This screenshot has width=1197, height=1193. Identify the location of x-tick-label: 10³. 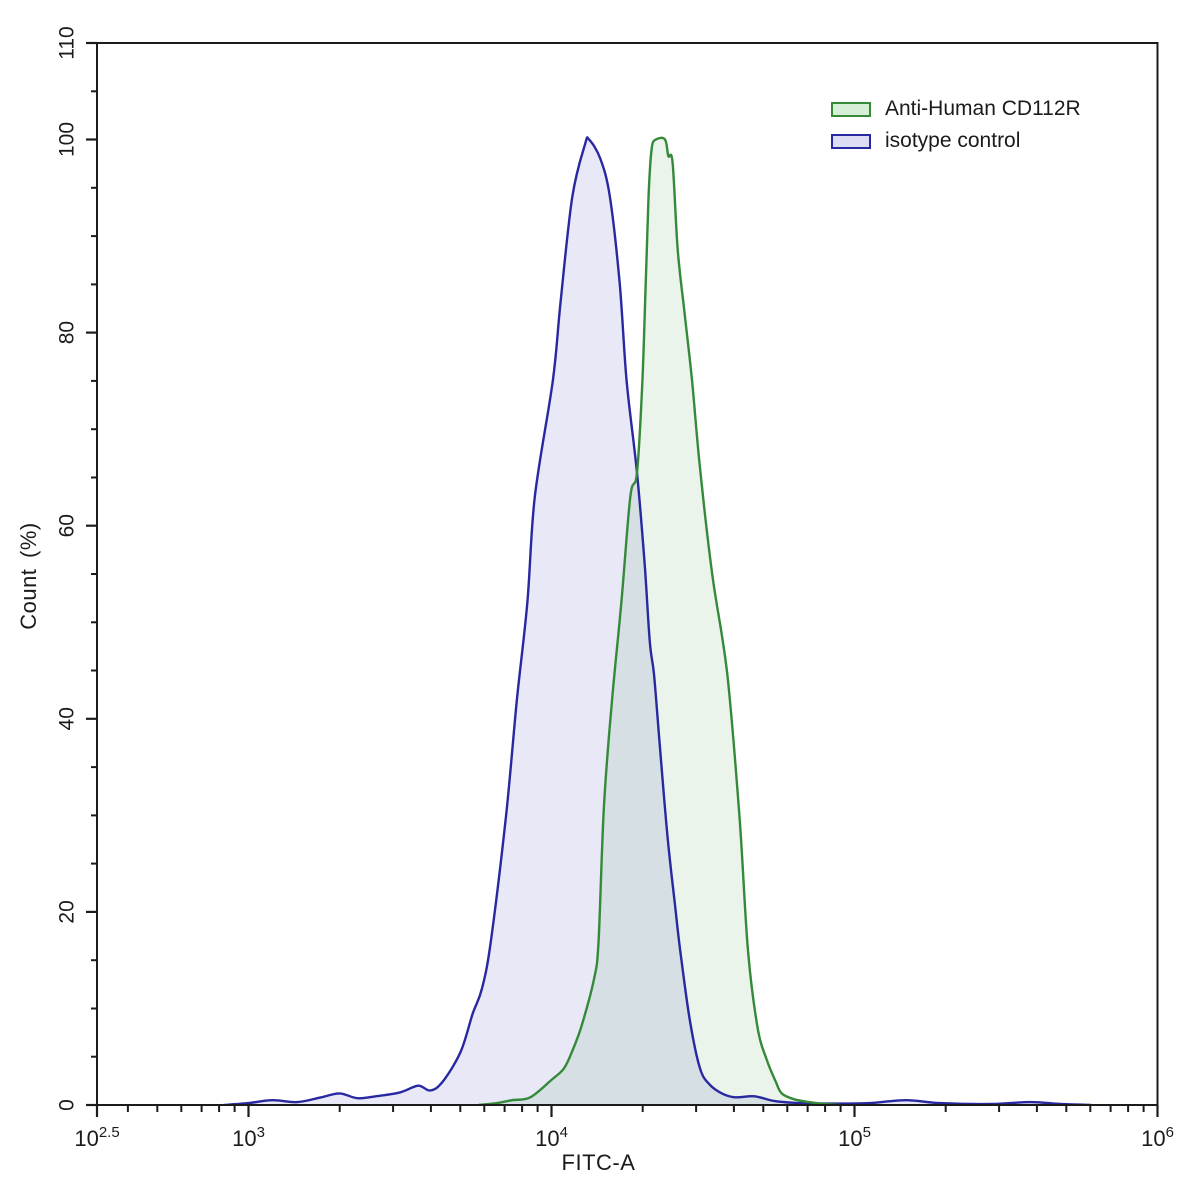
(248, 1137).